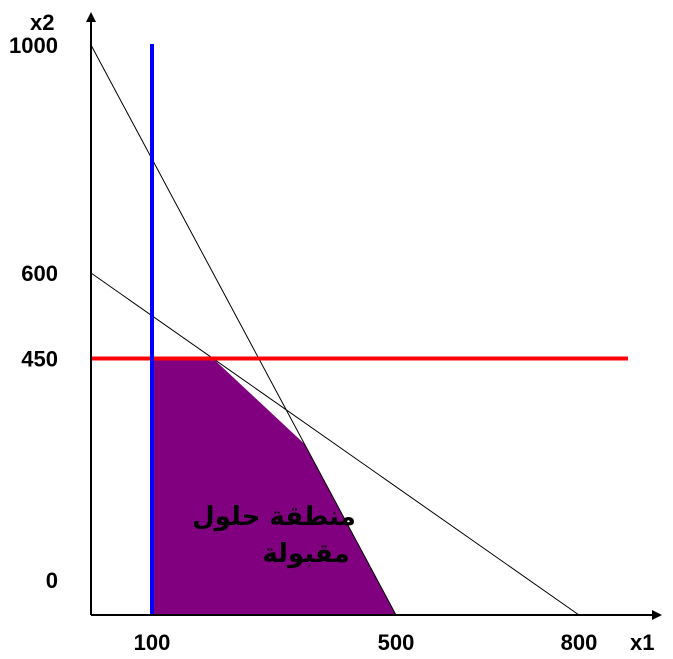  Describe the element at coordinates (579, 642) in the screenshot. I see `x-tick-label: 800` at that location.